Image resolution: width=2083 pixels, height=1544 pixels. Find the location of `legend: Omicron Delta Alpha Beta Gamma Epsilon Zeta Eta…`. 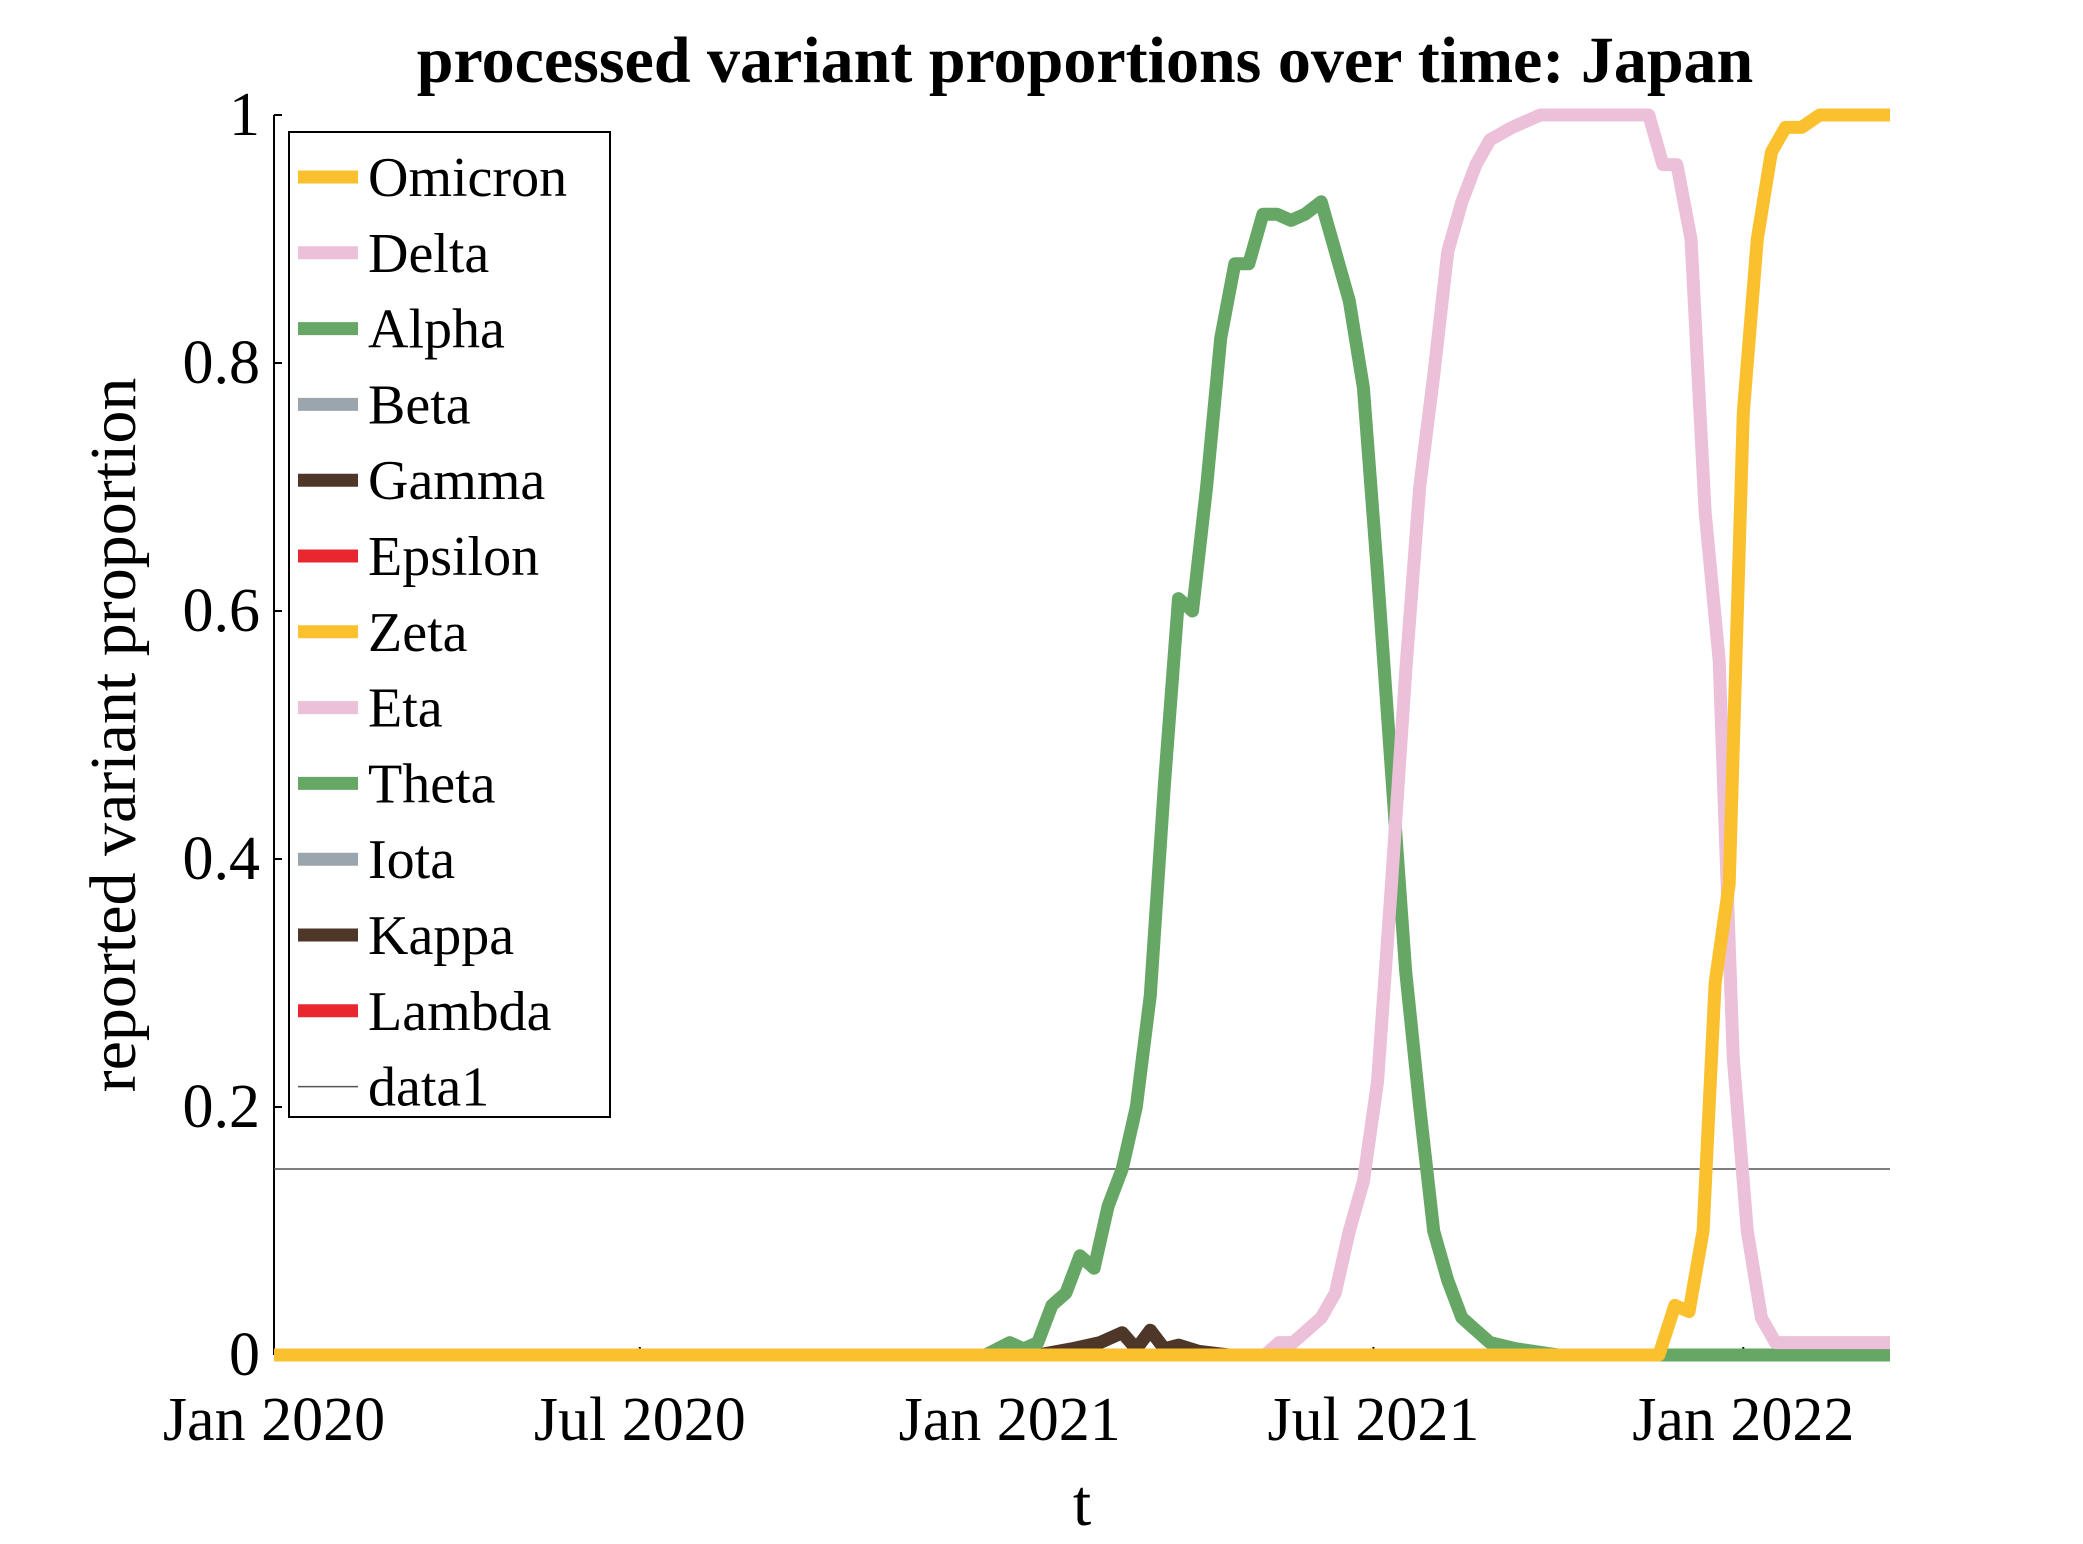

legend: Omicron Delta Alpha Beta Gamma Epsilon Zeta Eta… is located at coordinates (449, 625).